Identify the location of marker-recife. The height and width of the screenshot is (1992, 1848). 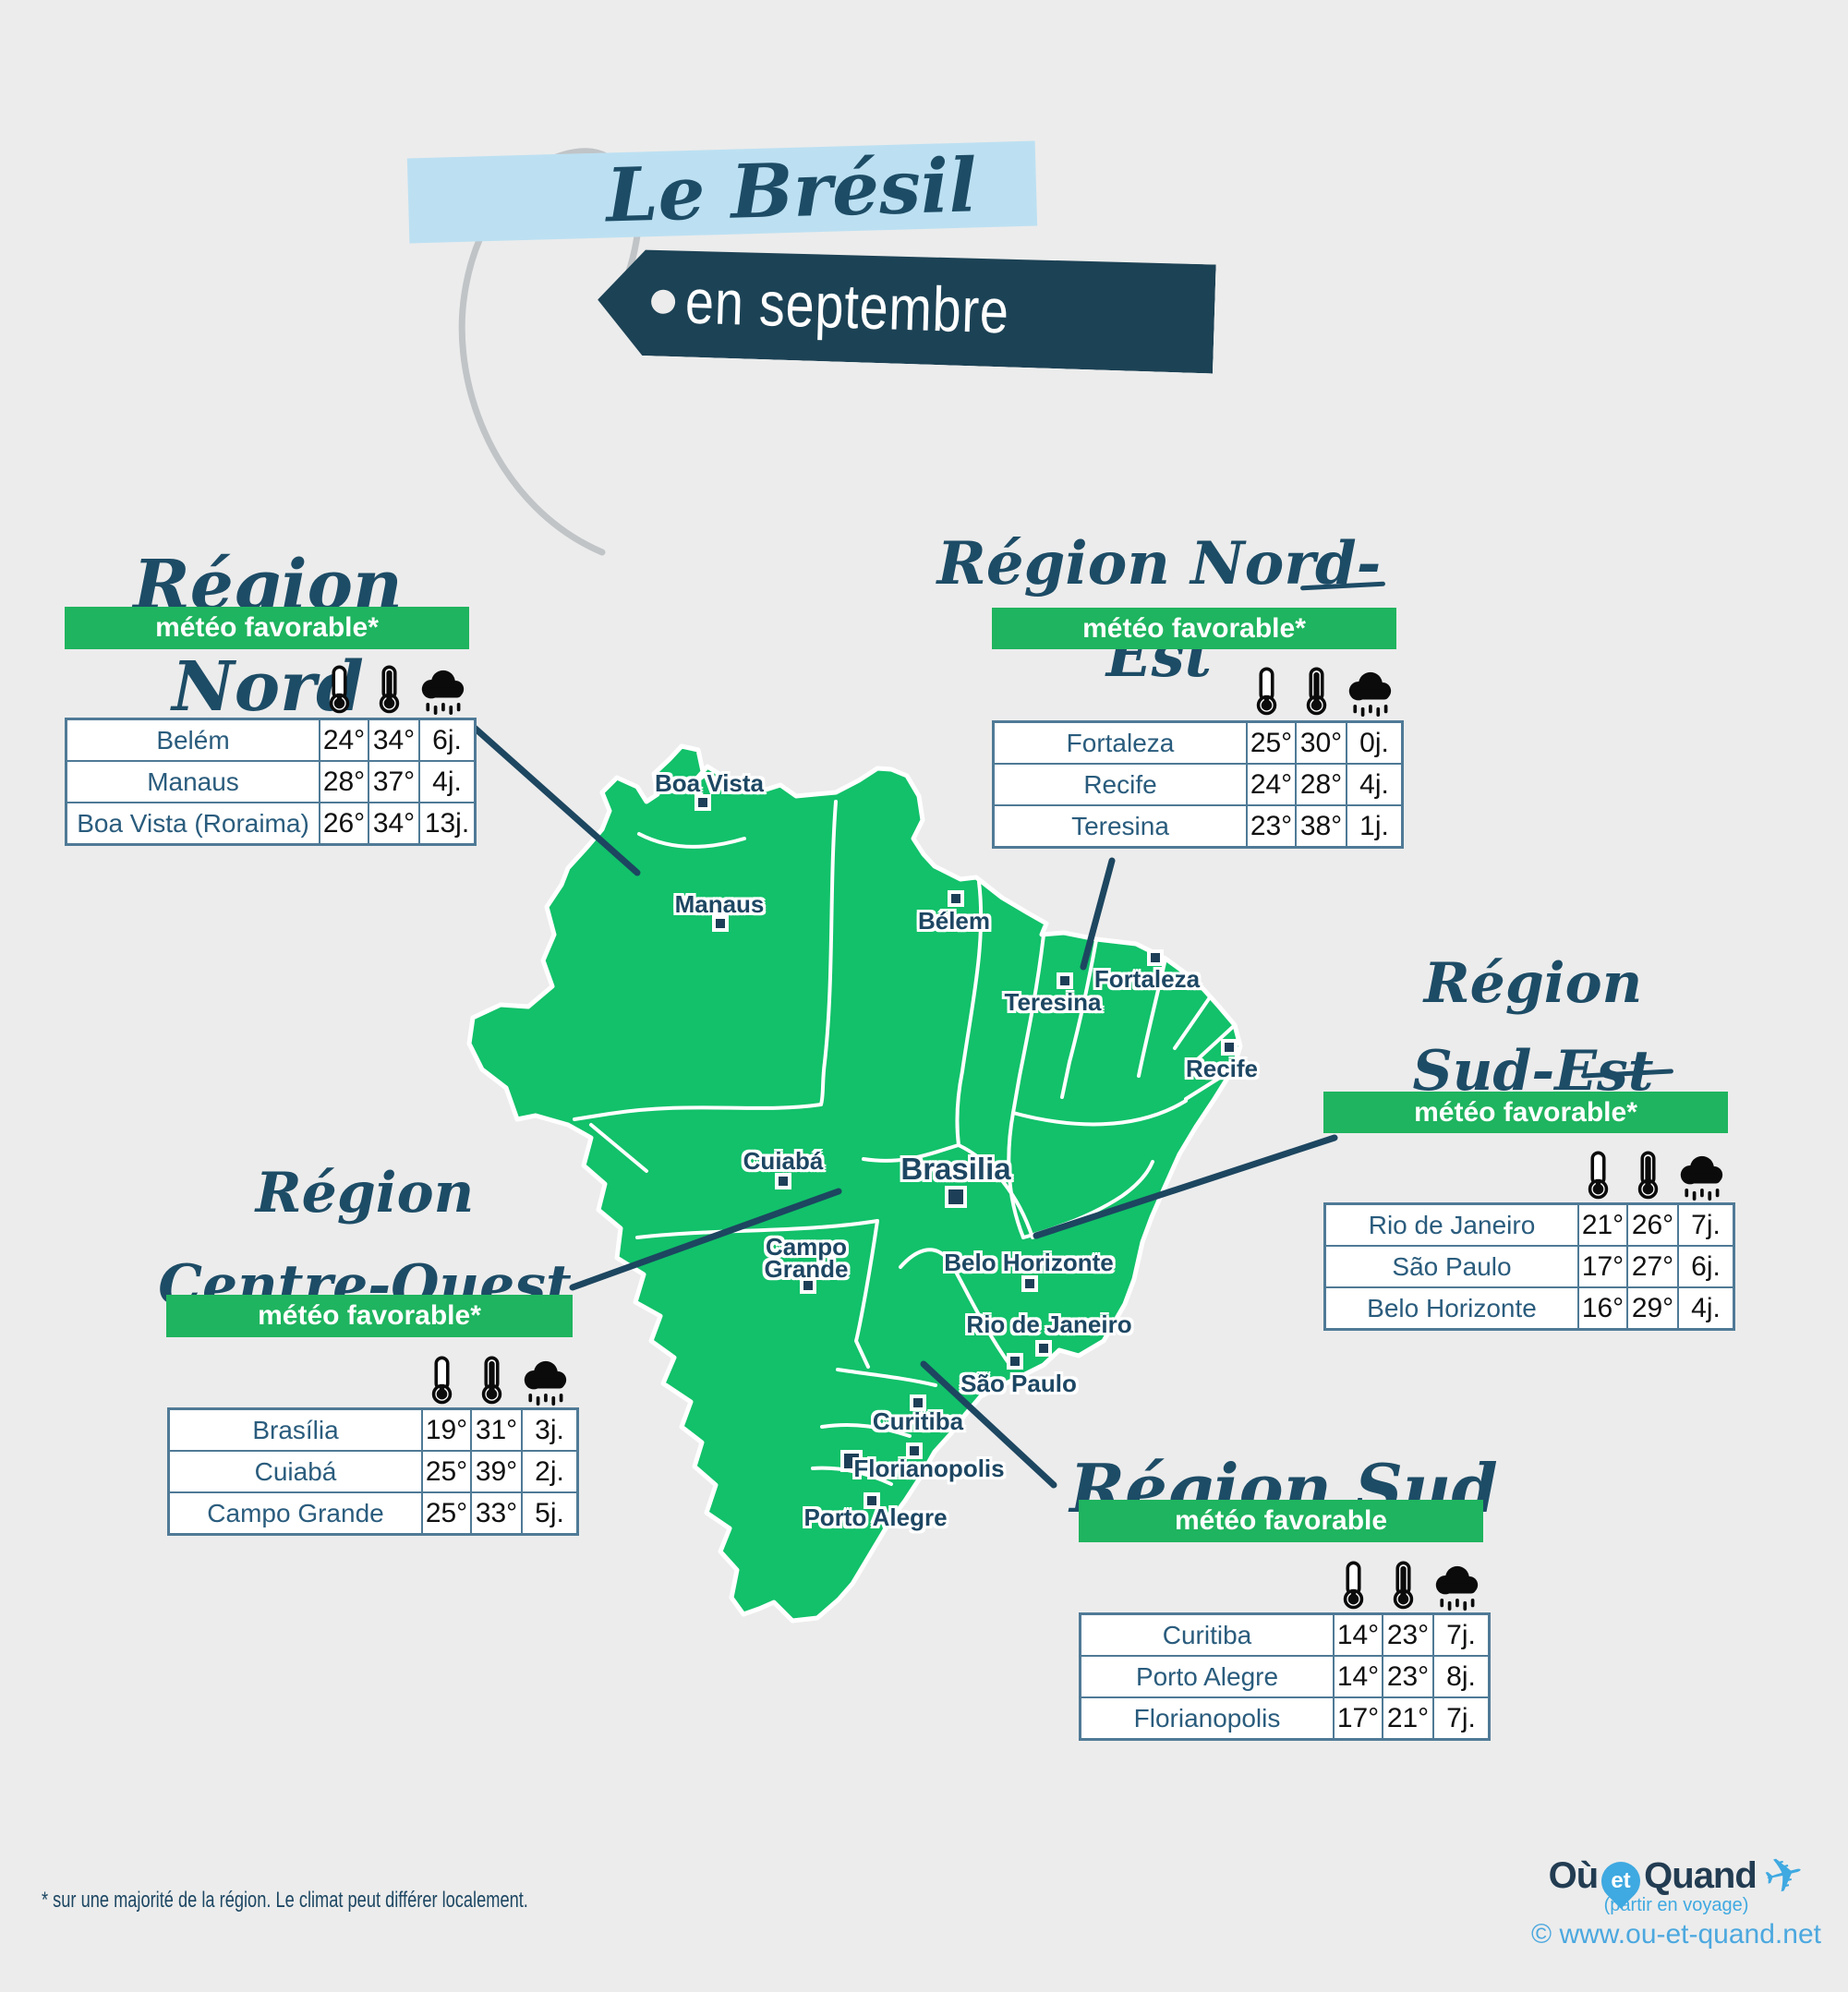
(1230, 1047).